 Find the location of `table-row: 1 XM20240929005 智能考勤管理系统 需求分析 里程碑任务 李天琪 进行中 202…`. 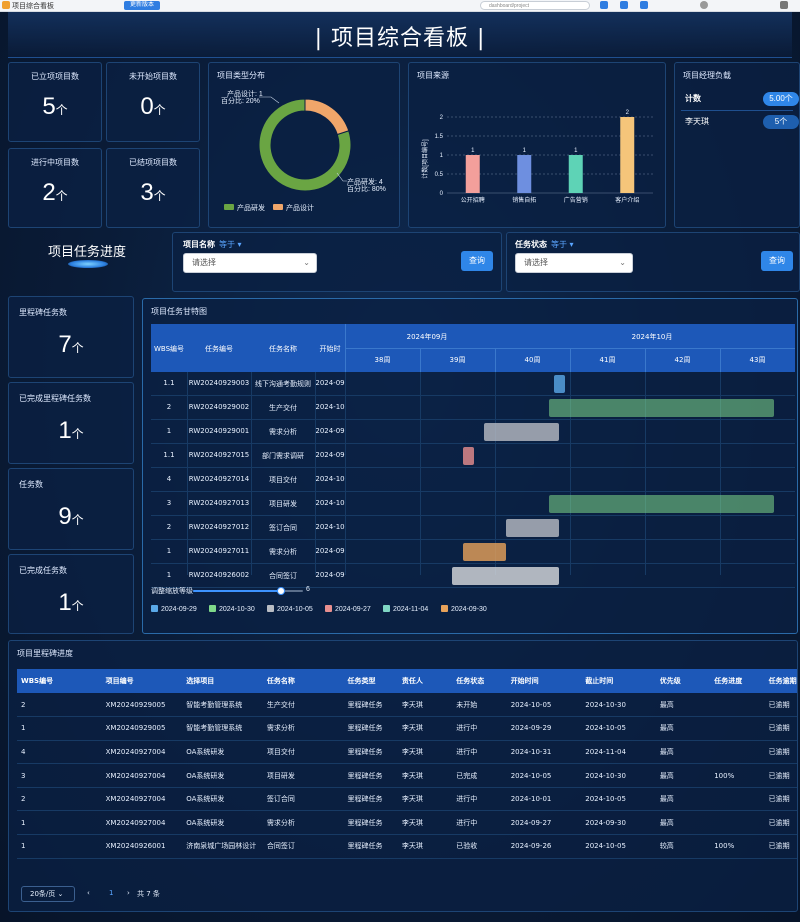

table-row: 1 XM20240929005 智能考勤管理系统 需求分析 里程碑任务 李天琪 进行中 202… is located at coordinates (407, 728).